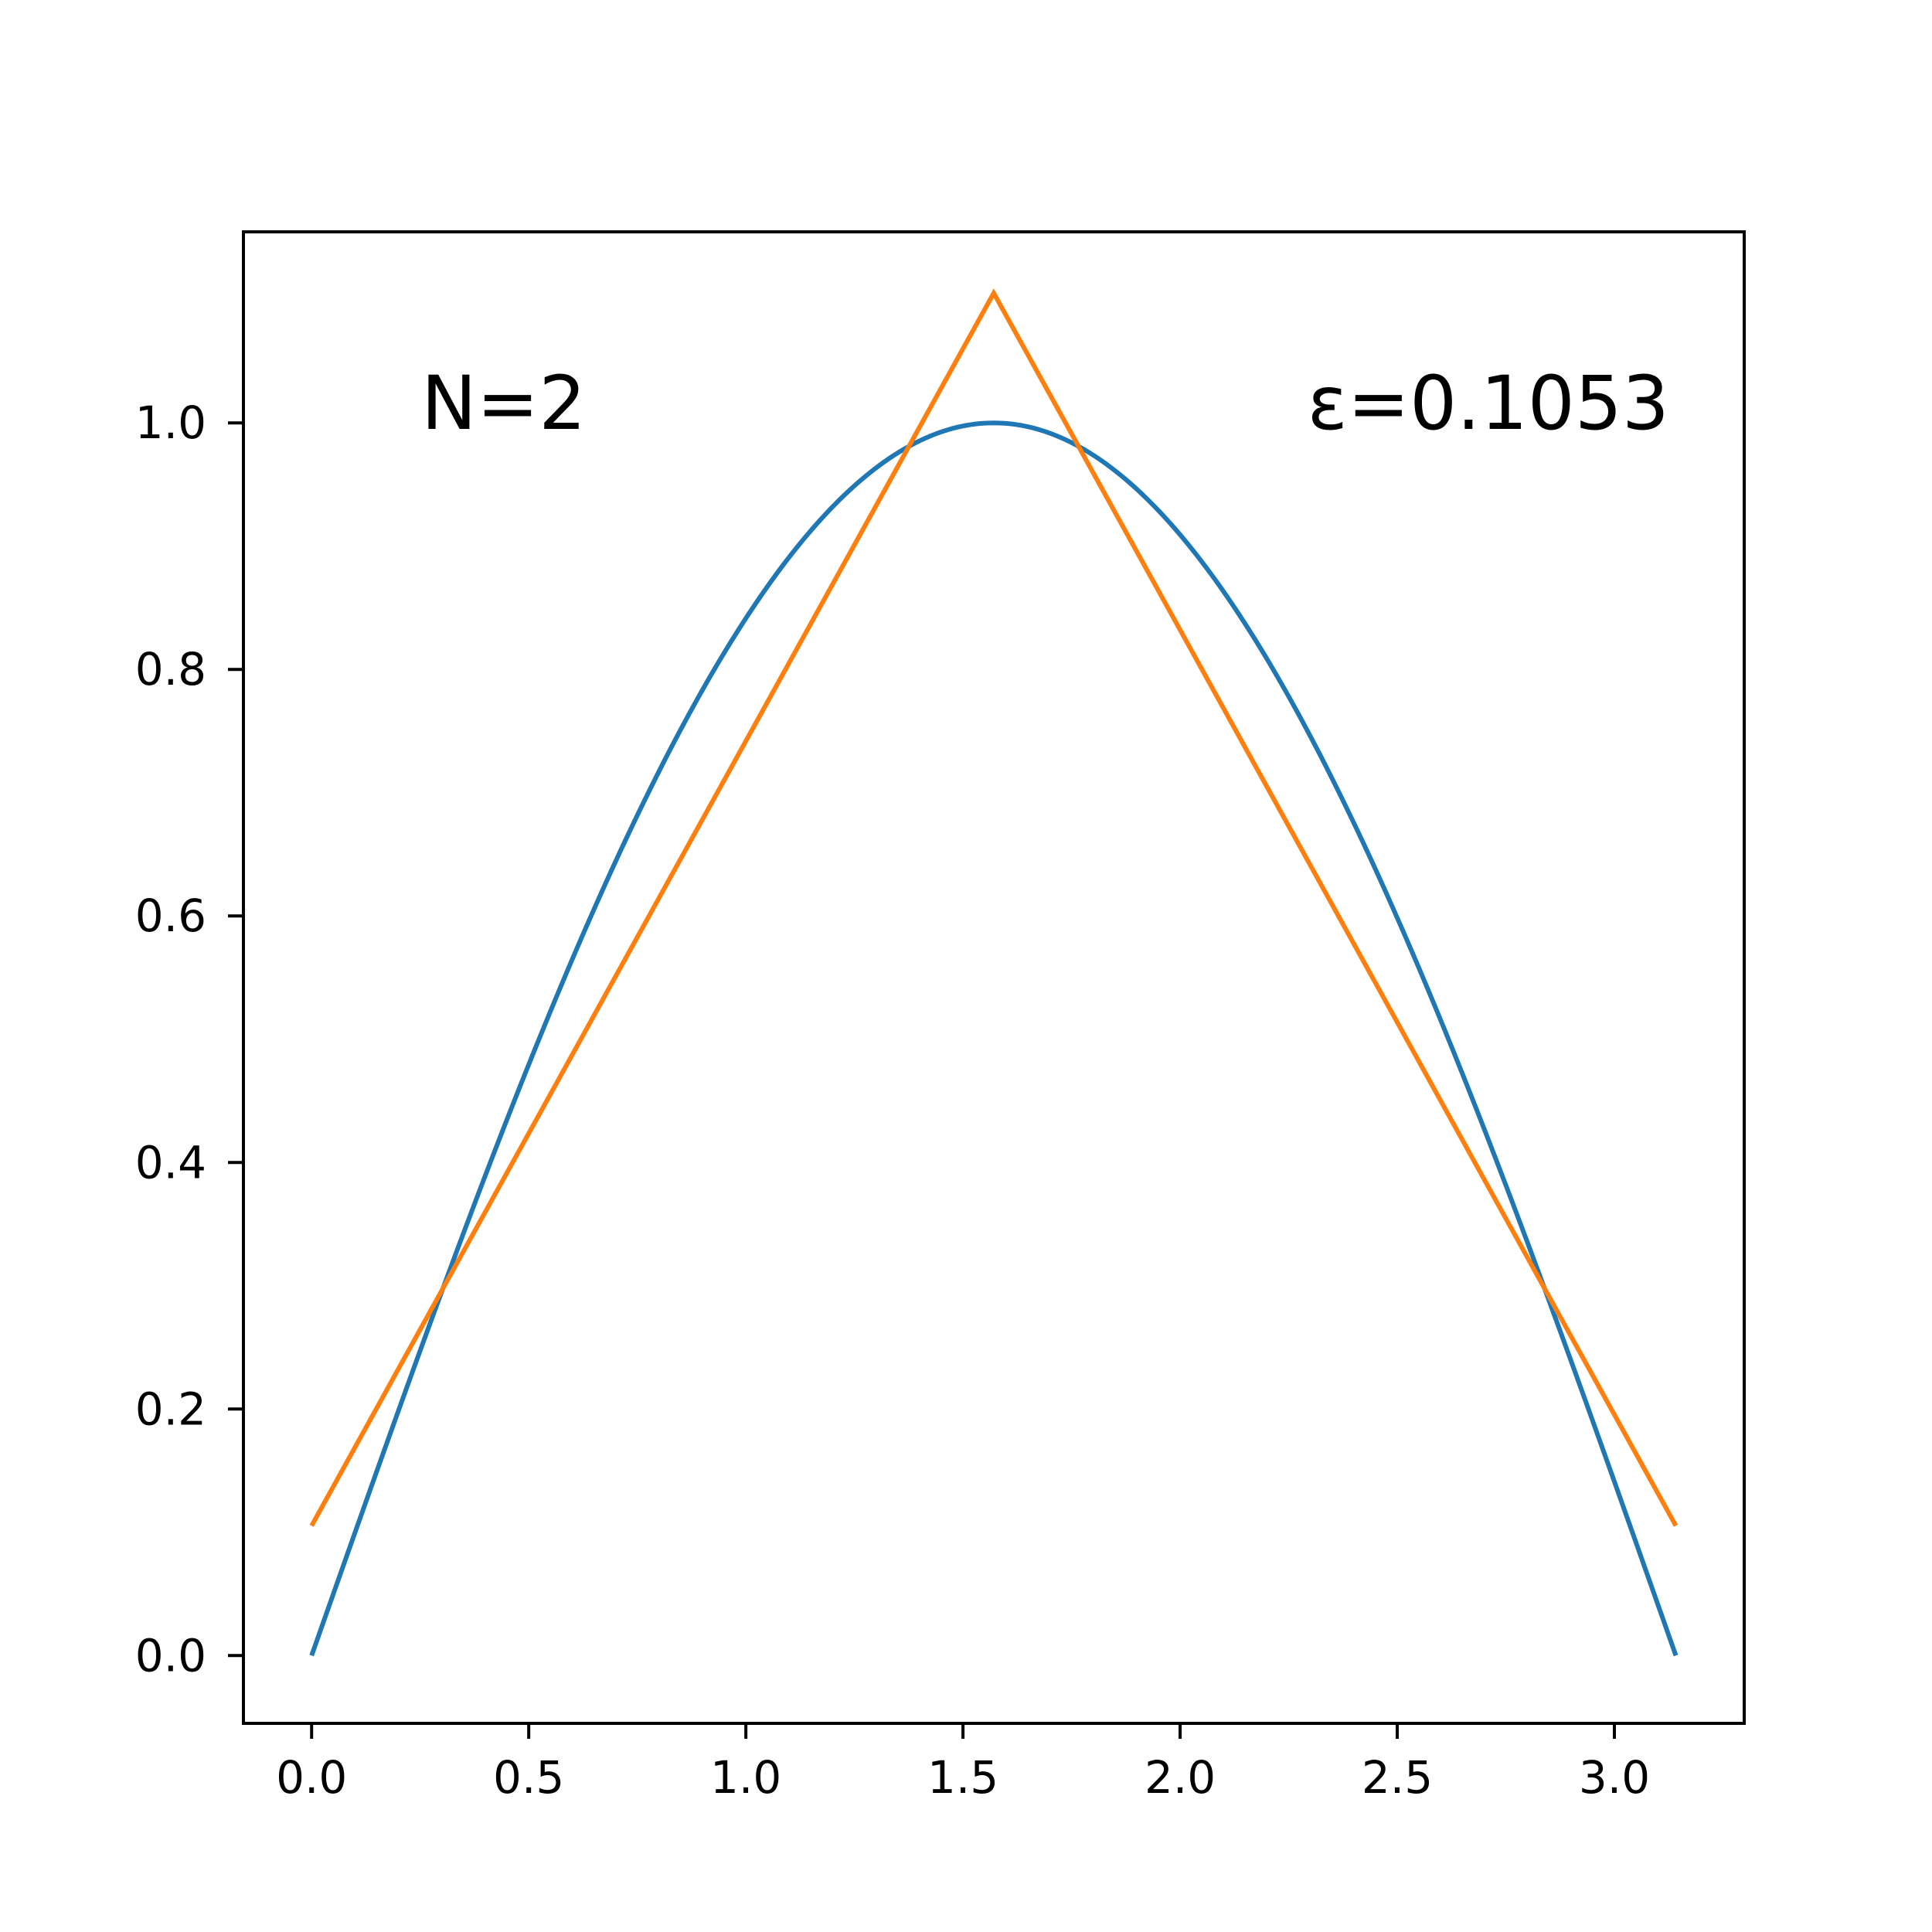 This screenshot has height=1932, width=1932. Describe the element at coordinates (170, 670) in the screenshot. I see `y-tick-label: 0.8` at that location.